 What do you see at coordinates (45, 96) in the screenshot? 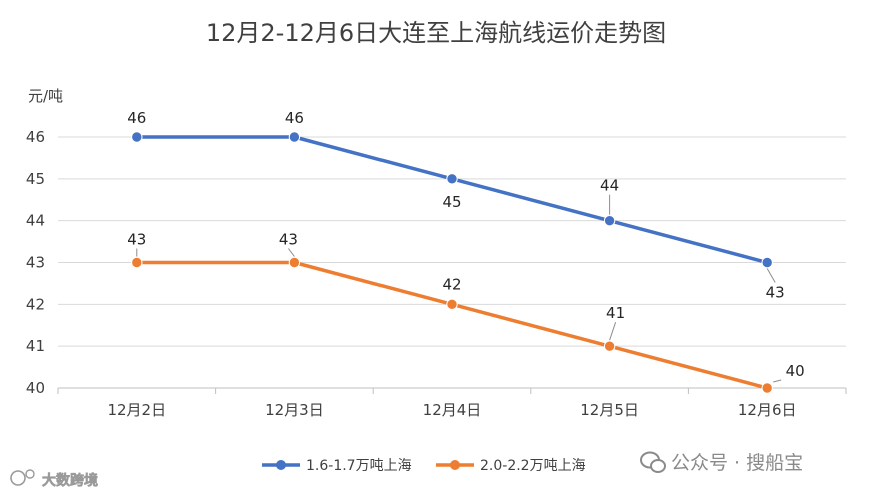
I see `y-axis-unit-label: 元/吨` at bounding box center [45, 96].